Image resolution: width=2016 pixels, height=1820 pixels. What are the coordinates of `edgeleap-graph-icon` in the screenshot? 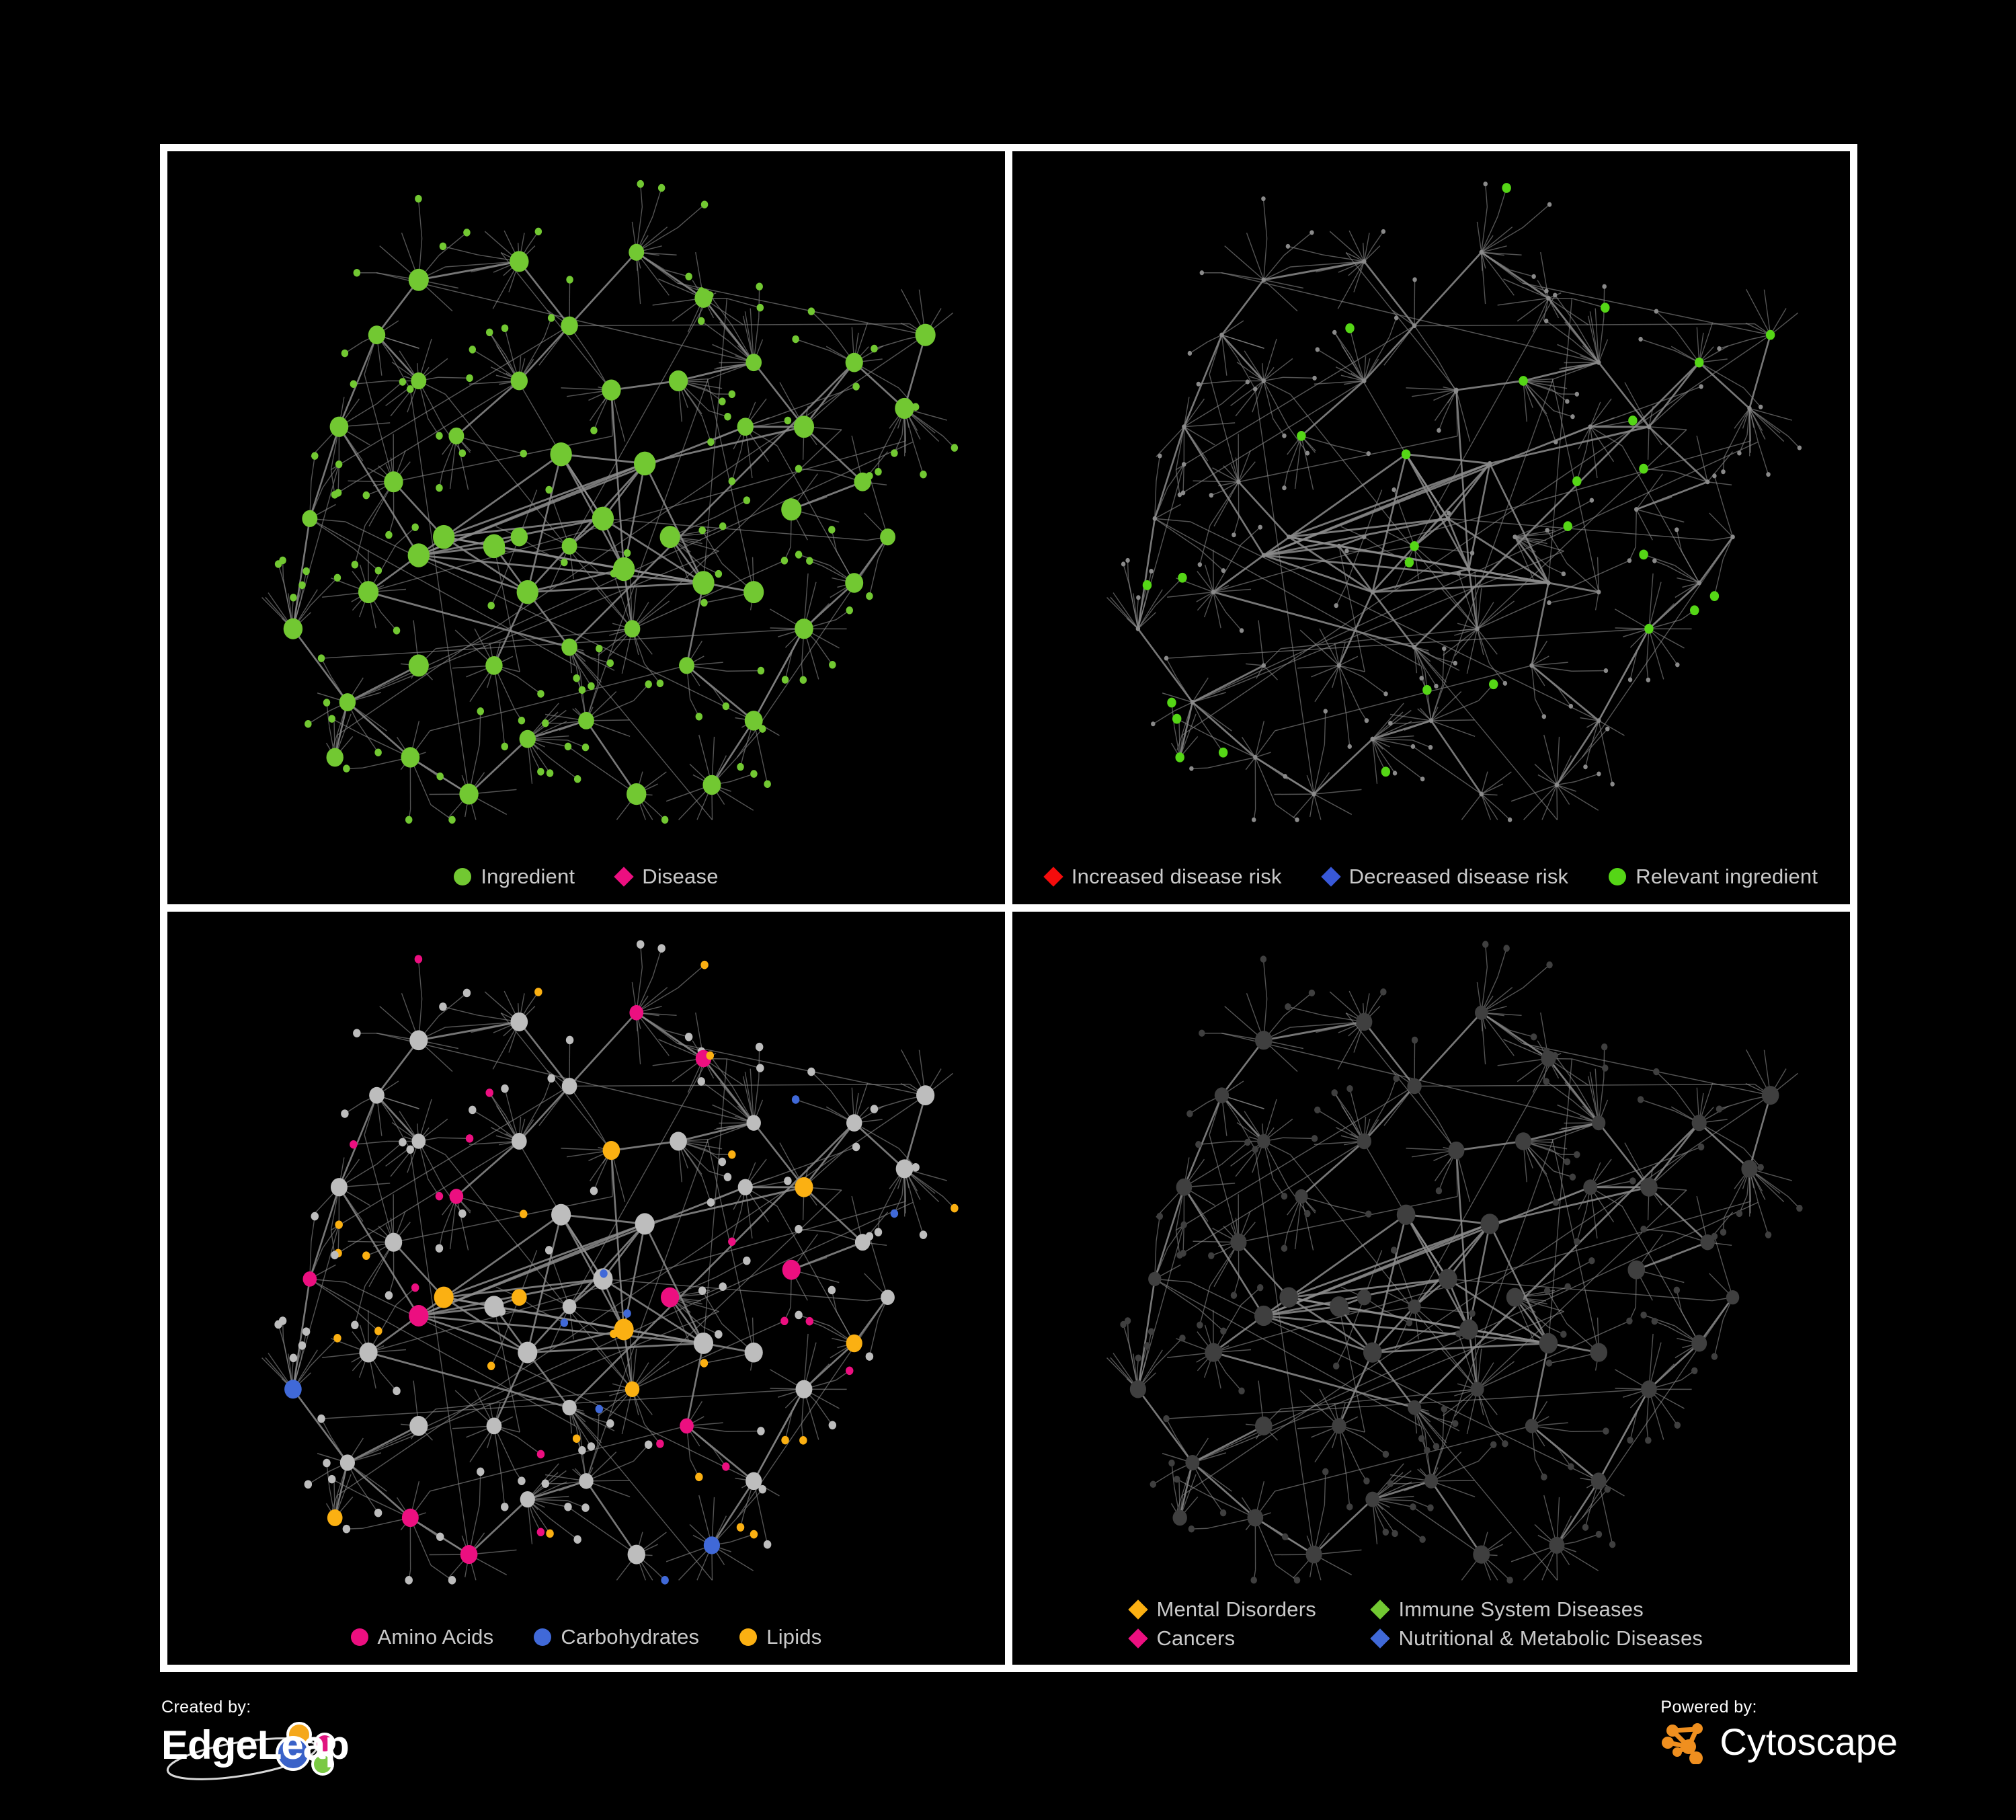 It's located at (250, 1751).